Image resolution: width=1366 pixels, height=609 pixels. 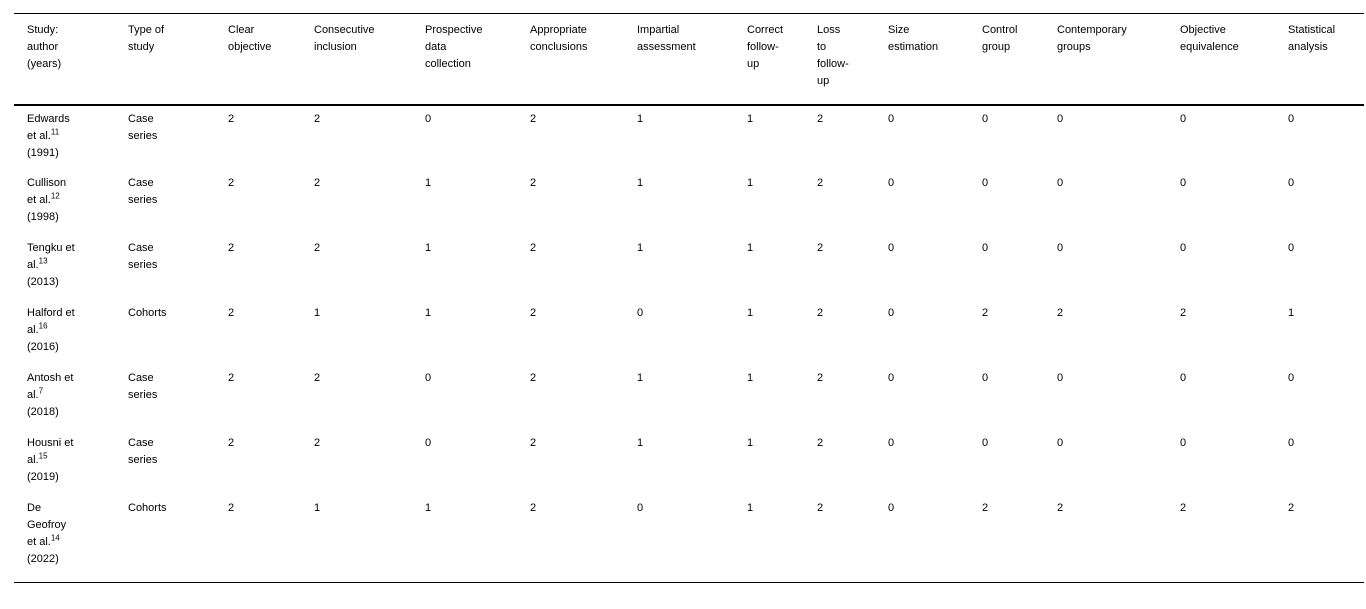 I want to click on reference-superscript: 14, so click(x=55, y=538).